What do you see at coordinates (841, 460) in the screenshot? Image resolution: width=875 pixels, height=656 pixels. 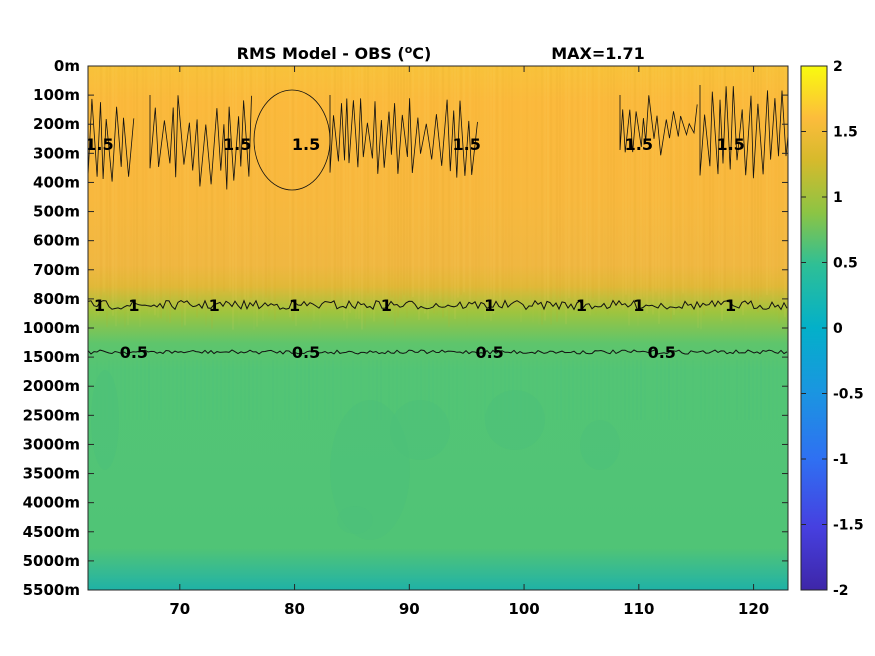 I see `colorbar-tick-label: -1` at bounding box center [841, 460].